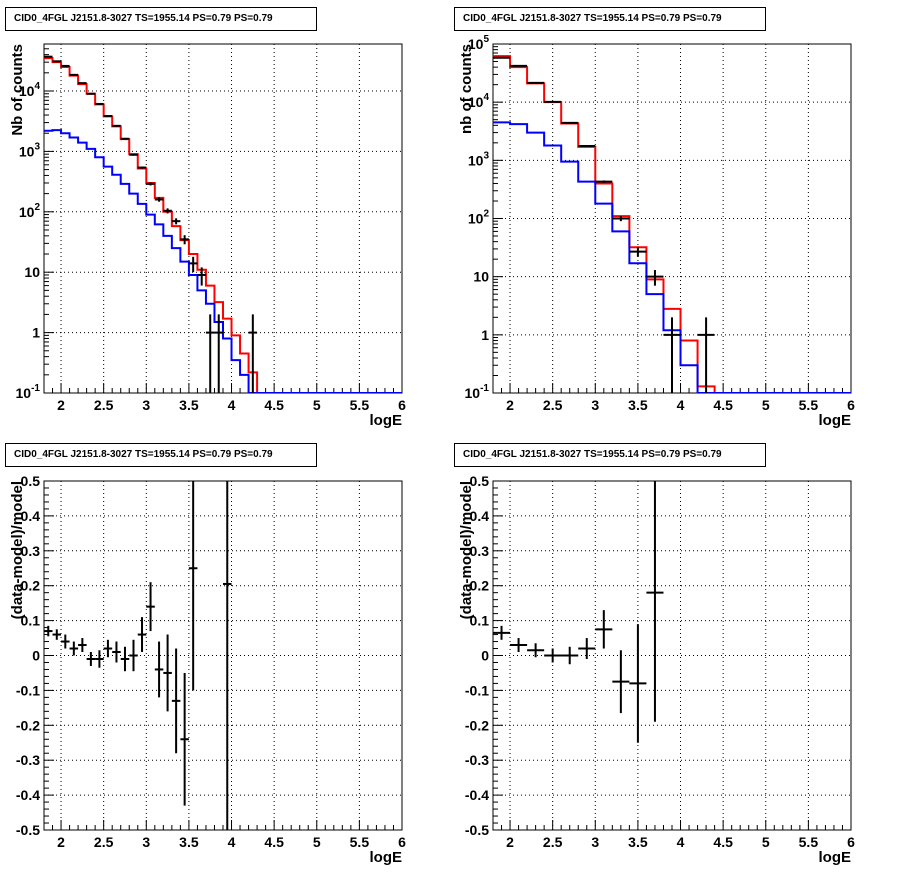 The width and height of the screenshot is (898, 880). I want to click on y-tick-label: -0.1, so click(28, 690).